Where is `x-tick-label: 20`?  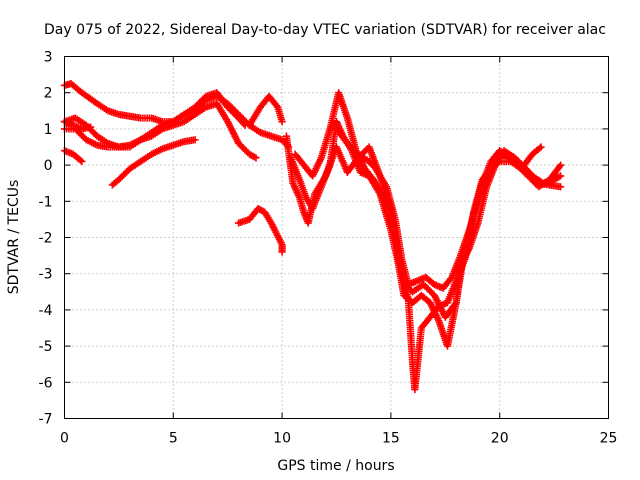 x-tick-label: 20 is located at coordinates (500, 439).